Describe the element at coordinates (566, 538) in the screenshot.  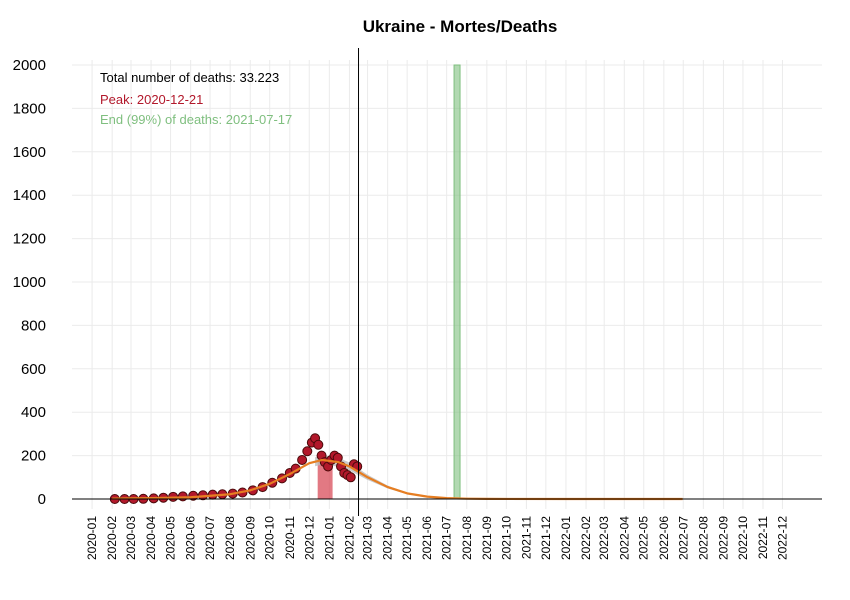
I see `x-tick-label: 2022-01` at that location.